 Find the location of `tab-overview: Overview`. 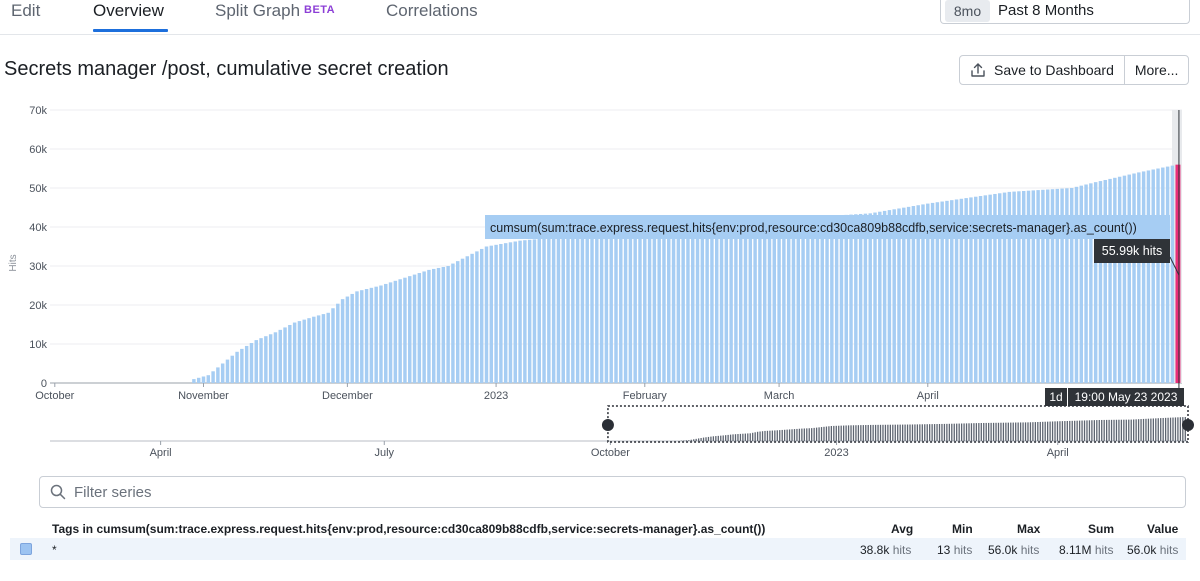

tab-overview: Overview is located at coordinates (128, 10).